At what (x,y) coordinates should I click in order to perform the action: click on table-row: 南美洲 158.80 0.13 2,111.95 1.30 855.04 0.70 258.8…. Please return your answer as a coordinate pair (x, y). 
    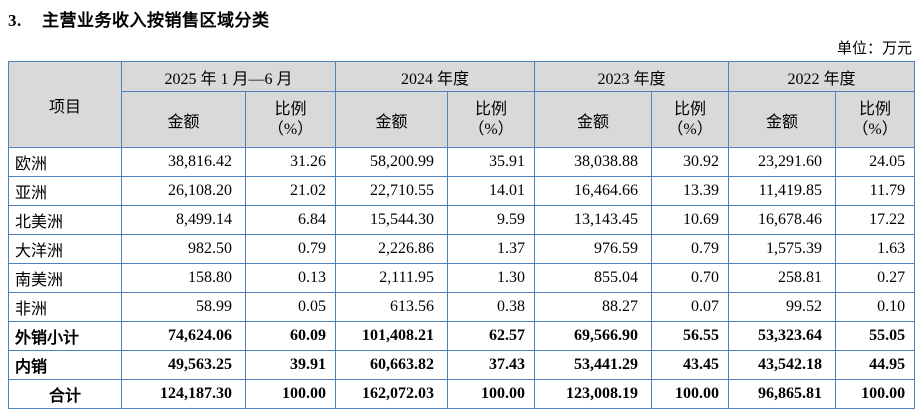
    Looking at the image, I should click on (462, 278).